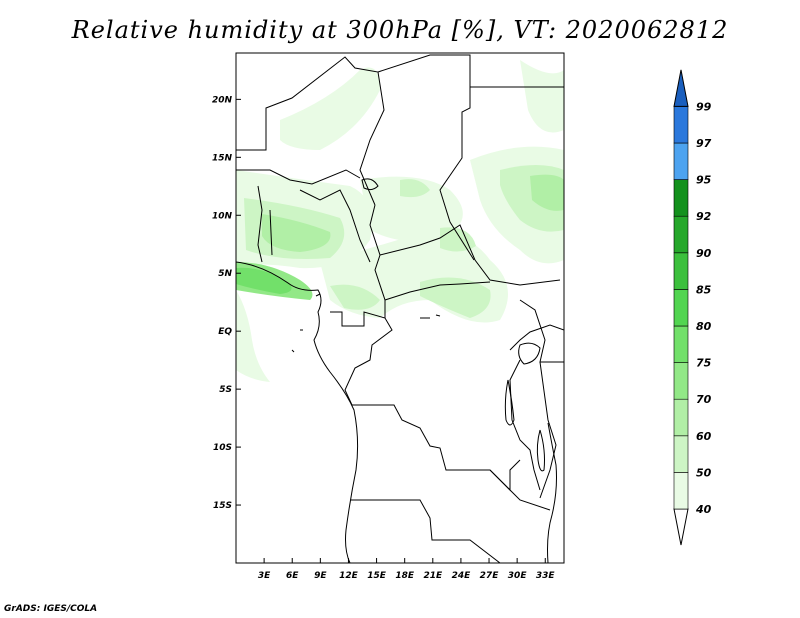 This screenshot has height=618, width=800. What do you see at coordinates (361, 358) in the screenshot?
I see `border-congo` at bounding box center [361, 358].